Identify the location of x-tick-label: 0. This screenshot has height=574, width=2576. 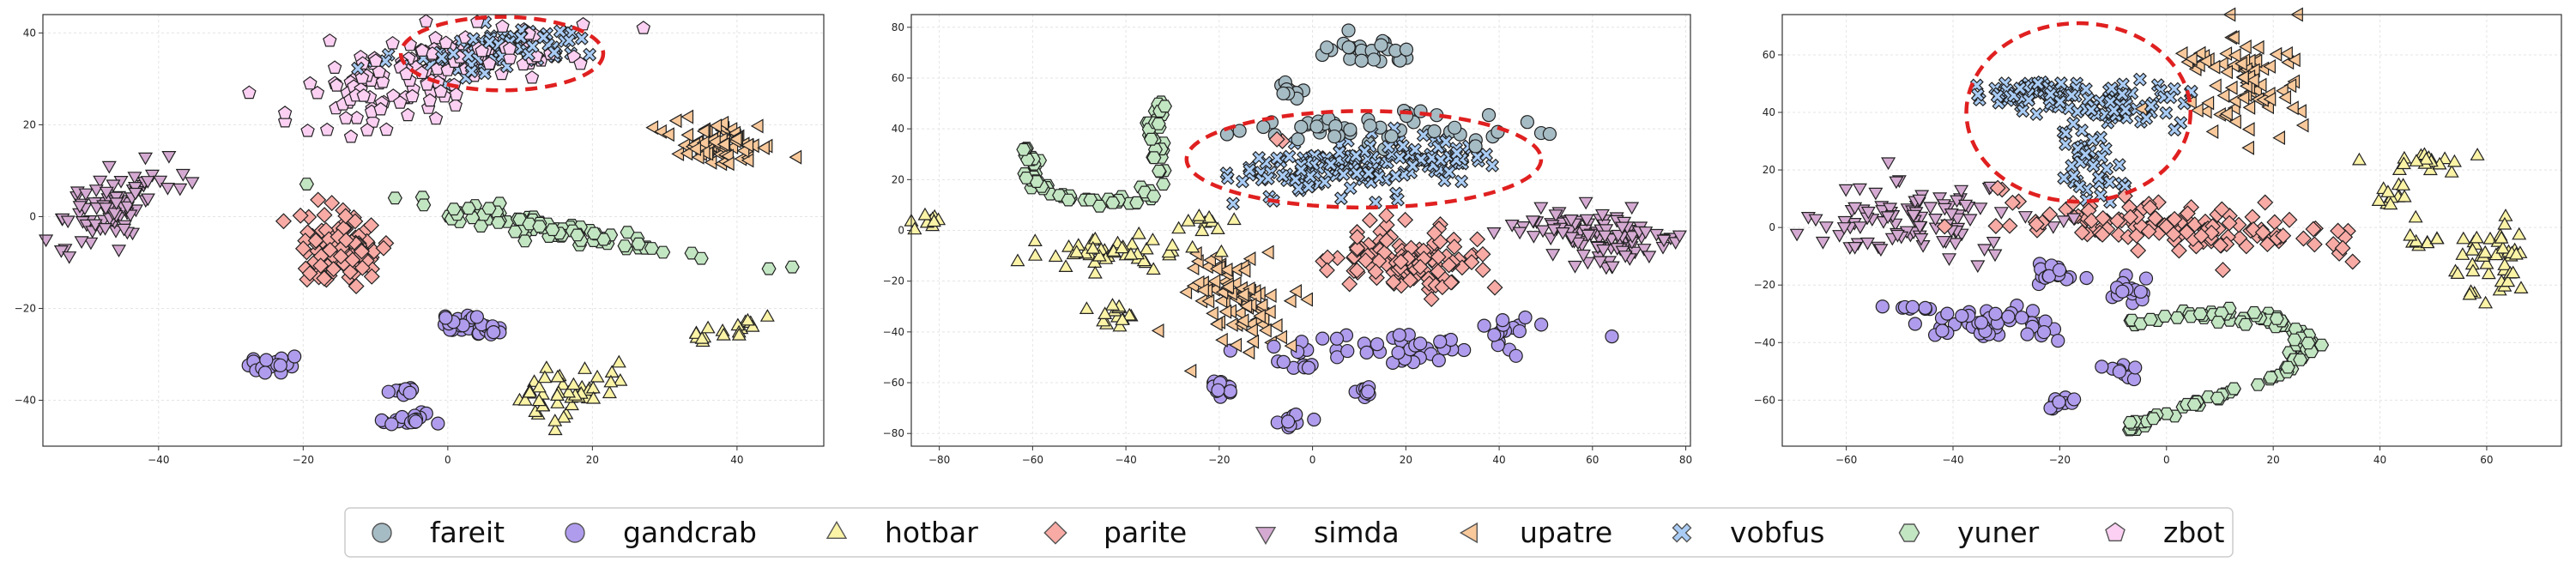
(447, 460).